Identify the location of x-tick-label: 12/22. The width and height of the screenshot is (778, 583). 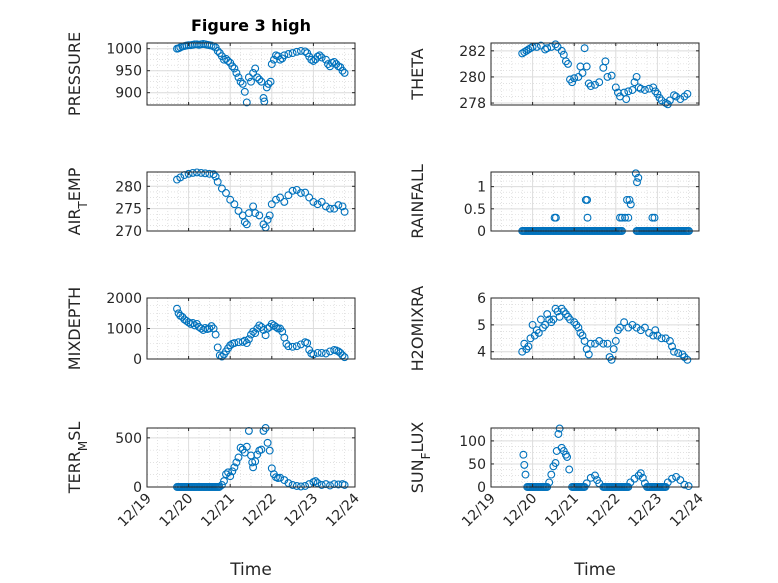
(604, 511).